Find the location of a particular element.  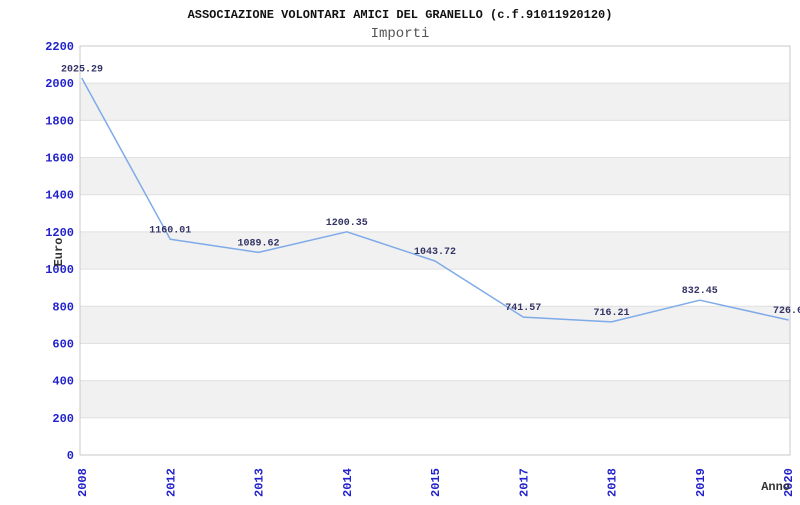

data-point-label: 2025.29 is located at coordinates (82, 70).